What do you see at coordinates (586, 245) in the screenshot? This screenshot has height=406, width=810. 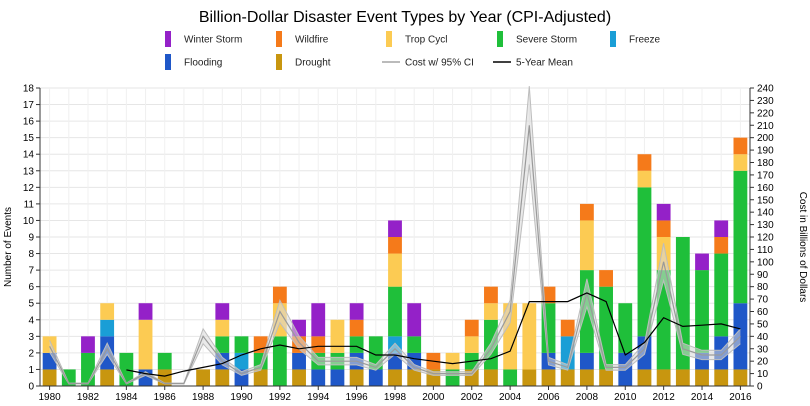 I see `bar-trop-cycl-2008` at bounding box center [586, 245].